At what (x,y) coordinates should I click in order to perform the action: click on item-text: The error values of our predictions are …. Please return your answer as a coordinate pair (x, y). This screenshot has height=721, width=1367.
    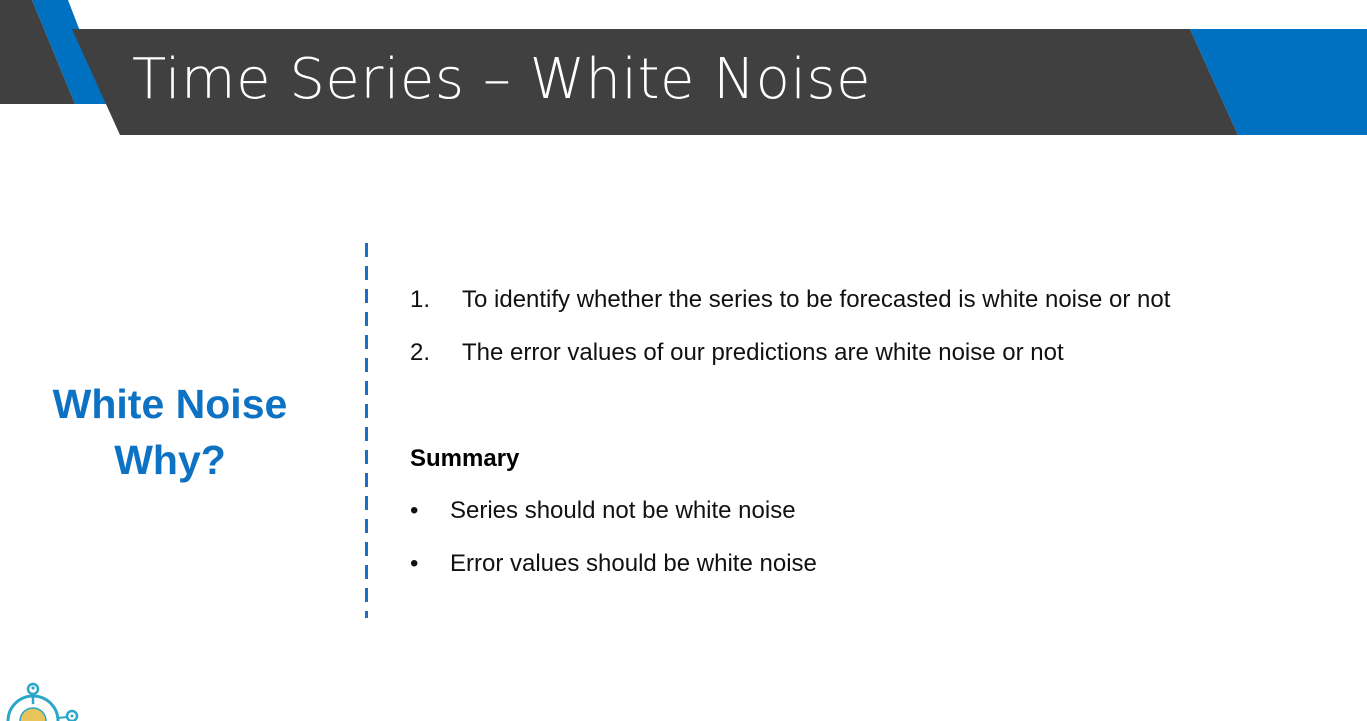
    Looking at the image, I should click on (763, 352).